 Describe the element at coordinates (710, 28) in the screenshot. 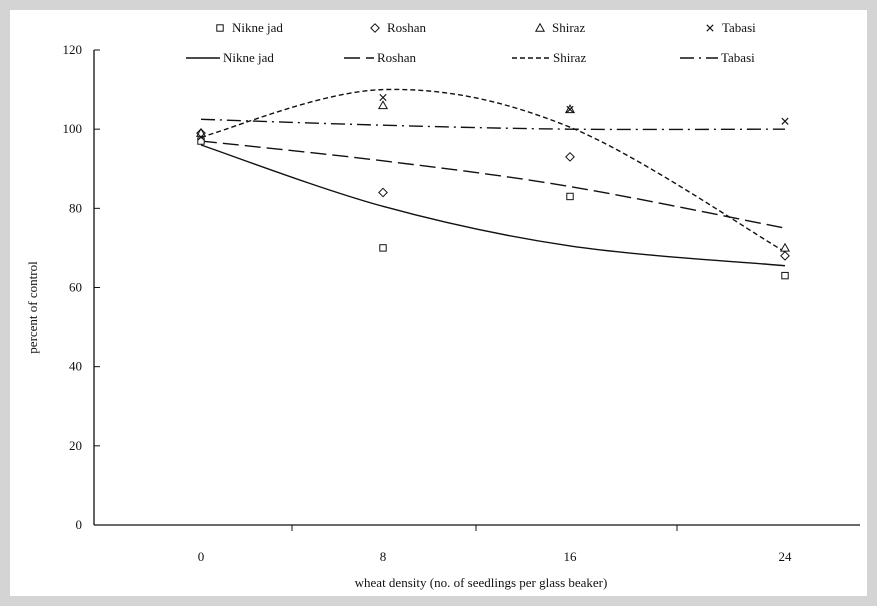

I see `legend-marker-tabasi` at that location.